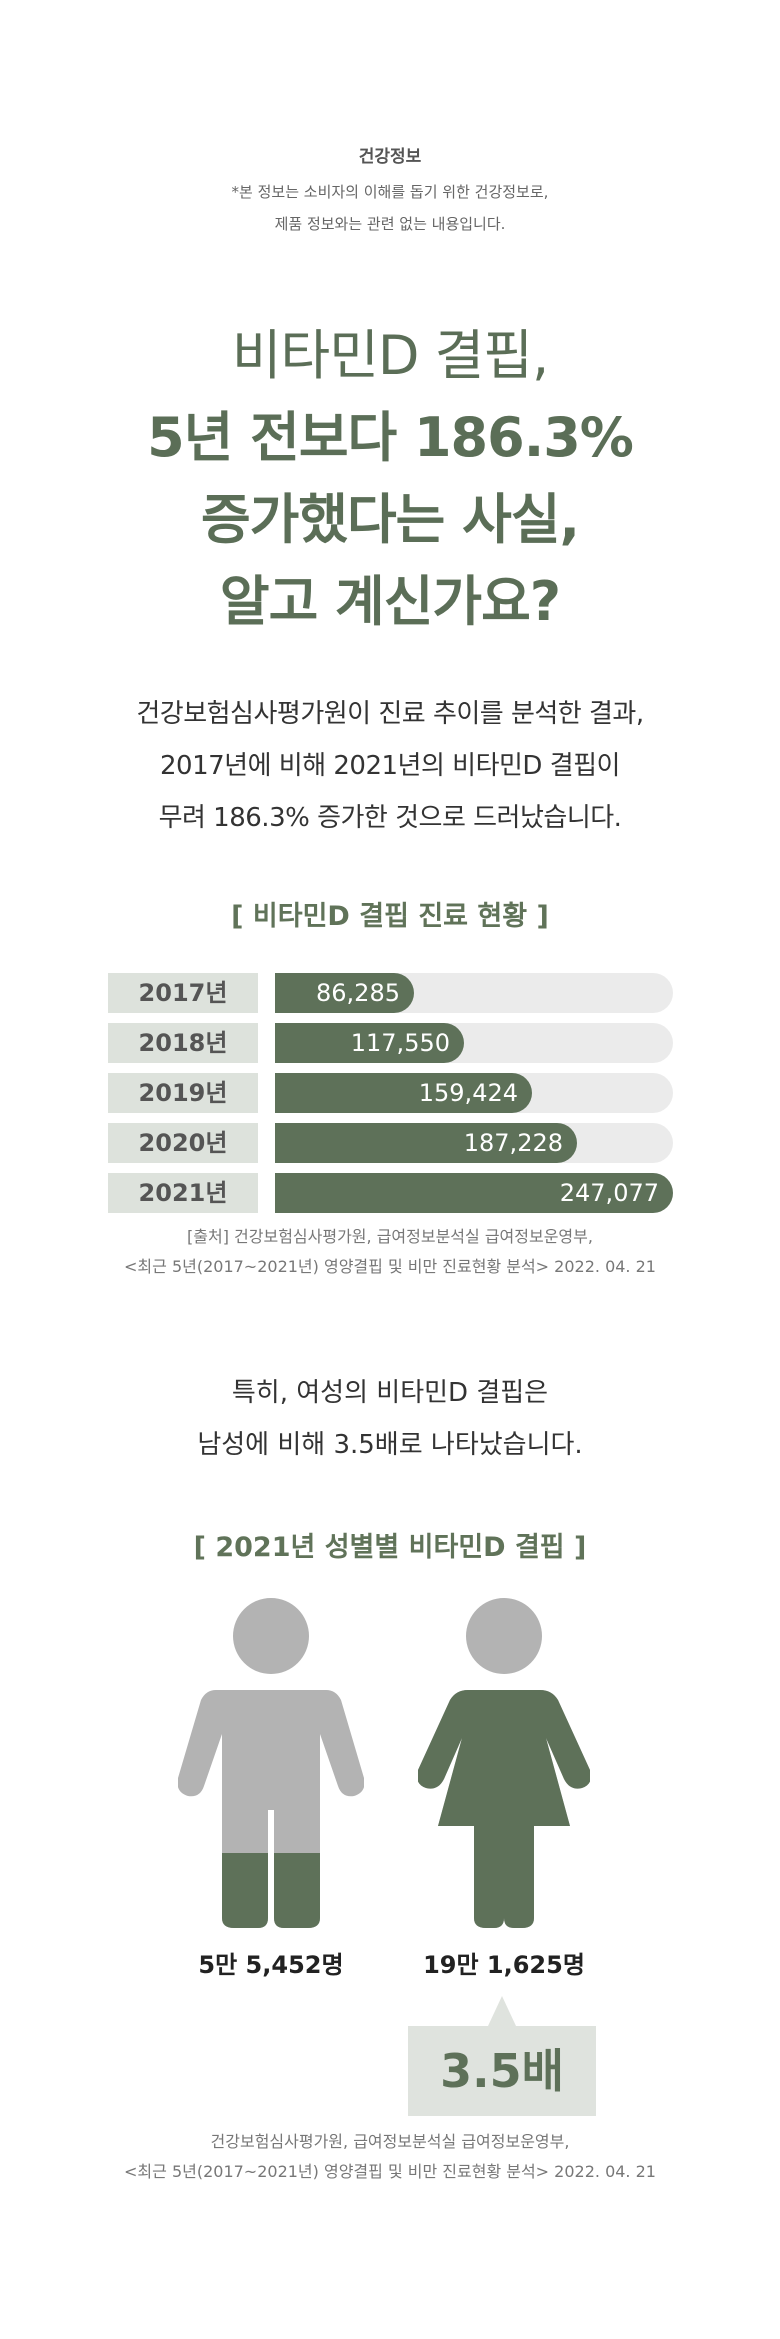  Describe the element at coordinates (183, 1093) in the screenshot. I see `bar-category-label: 2019년` at that location.